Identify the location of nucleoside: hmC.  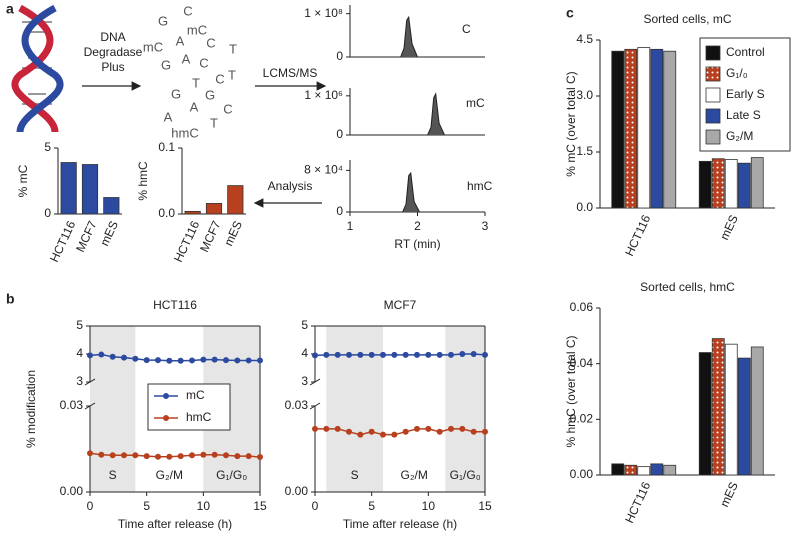
(184, 132).